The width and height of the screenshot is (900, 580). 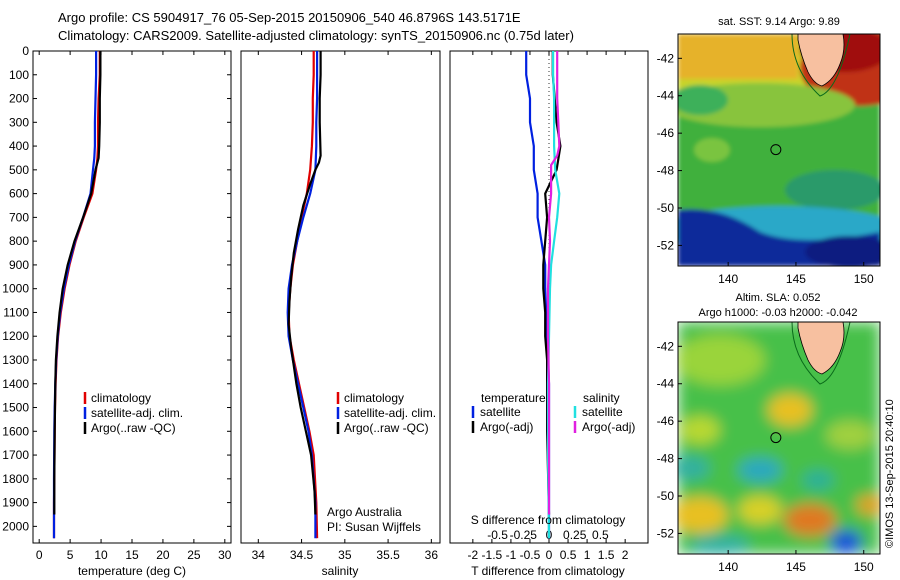 I want to click on s-diff-tick-label: 0.5, so click(x=600, y=535).